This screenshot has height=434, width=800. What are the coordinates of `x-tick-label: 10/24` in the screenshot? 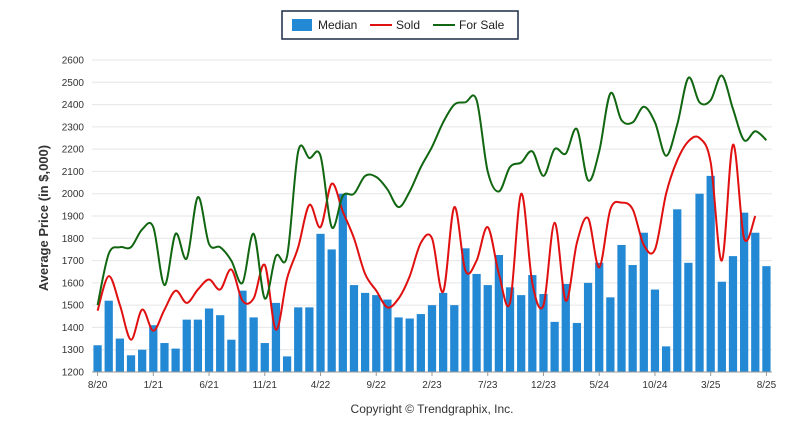 It's located at (654, 385).